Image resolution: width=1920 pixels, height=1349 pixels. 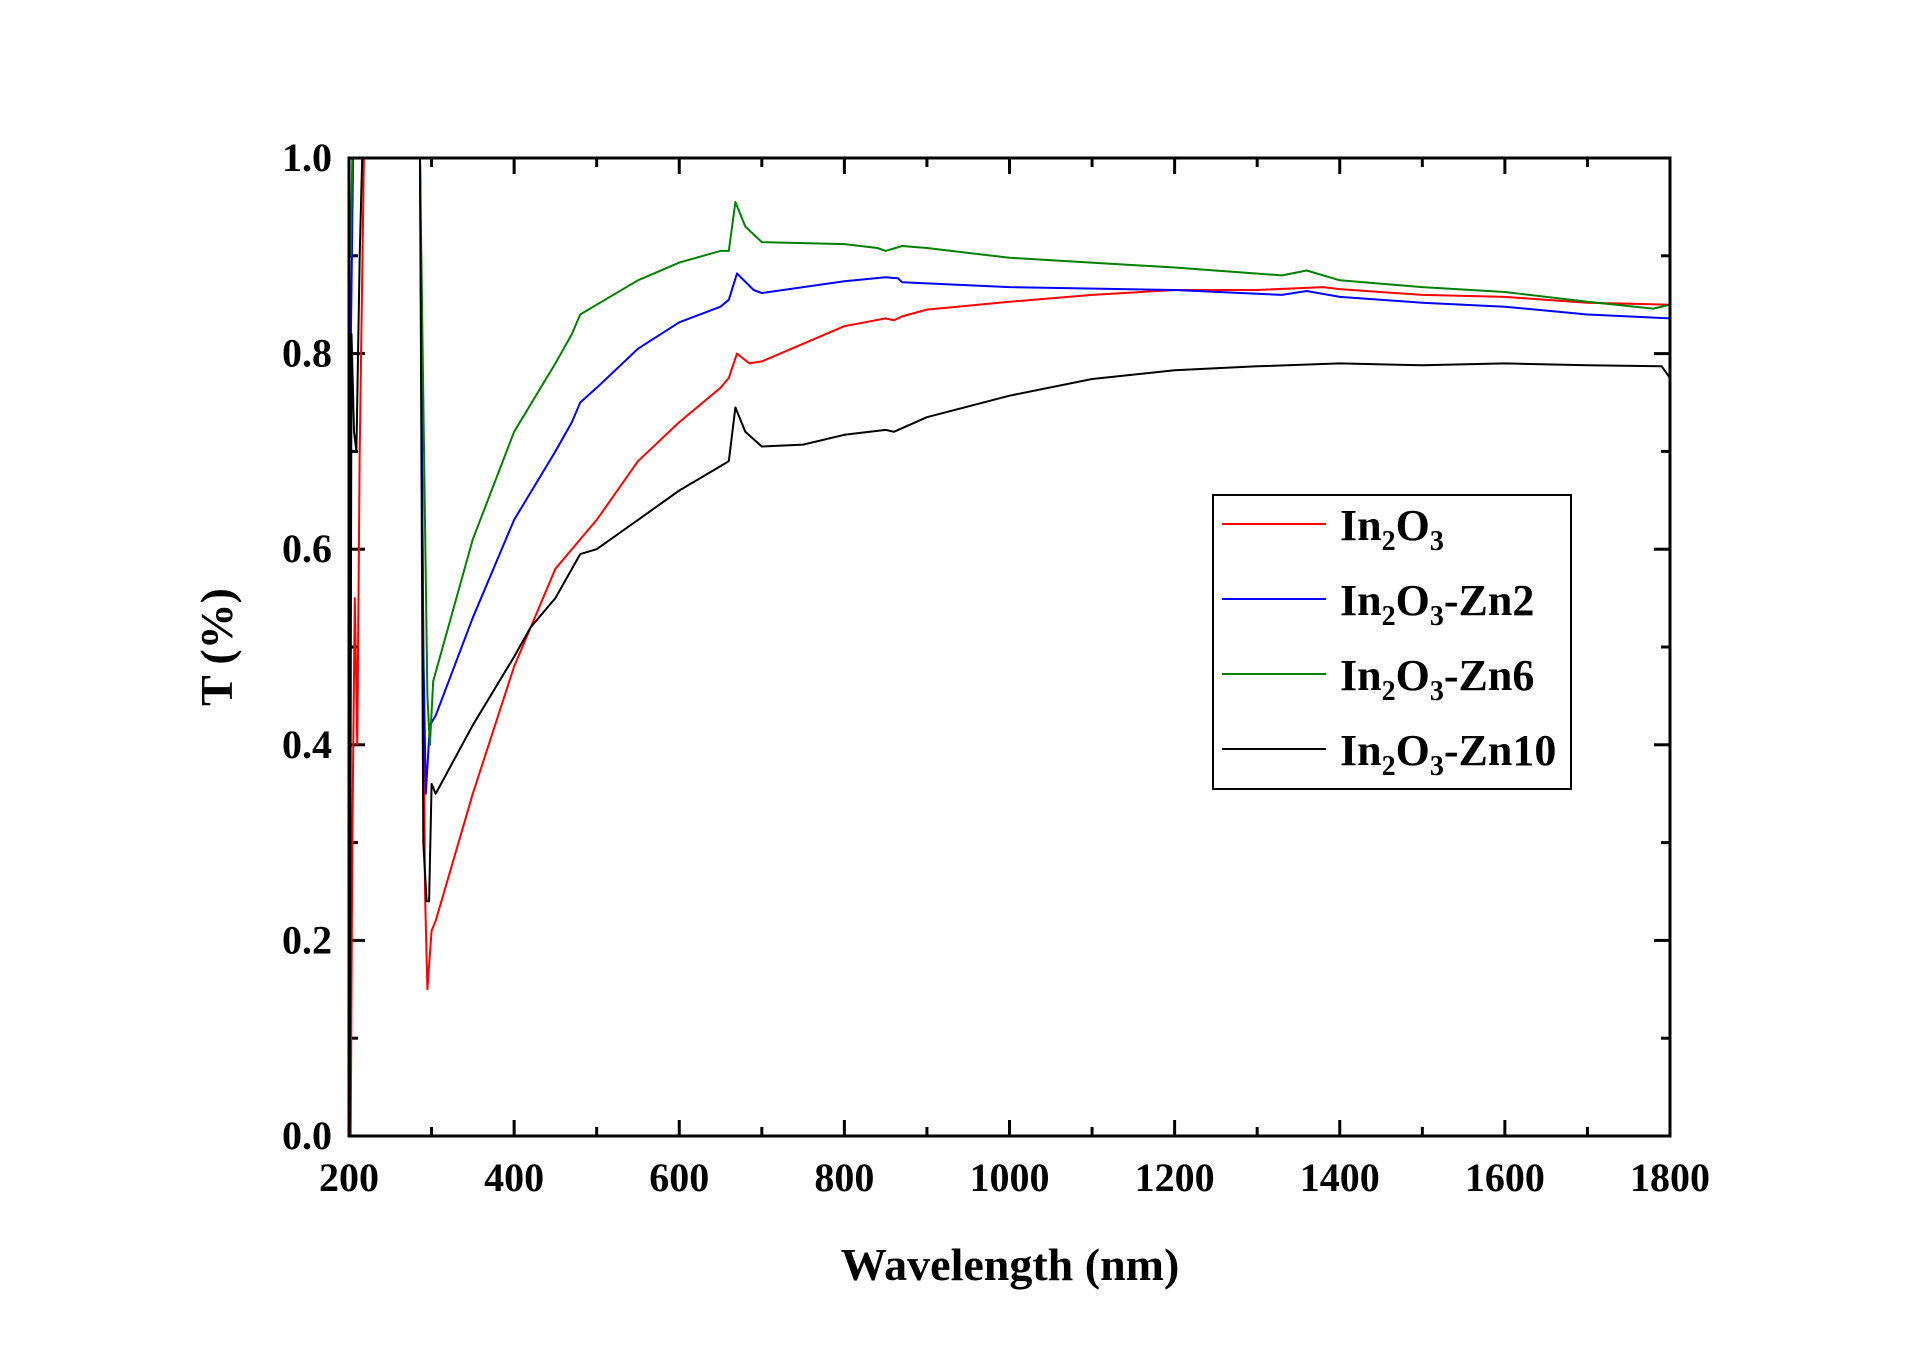 What do you see at coordinates (1448, 754) in the screenshot?
I see `legend-label: In2O3-Zn10` at bounding box center [1448, 754].